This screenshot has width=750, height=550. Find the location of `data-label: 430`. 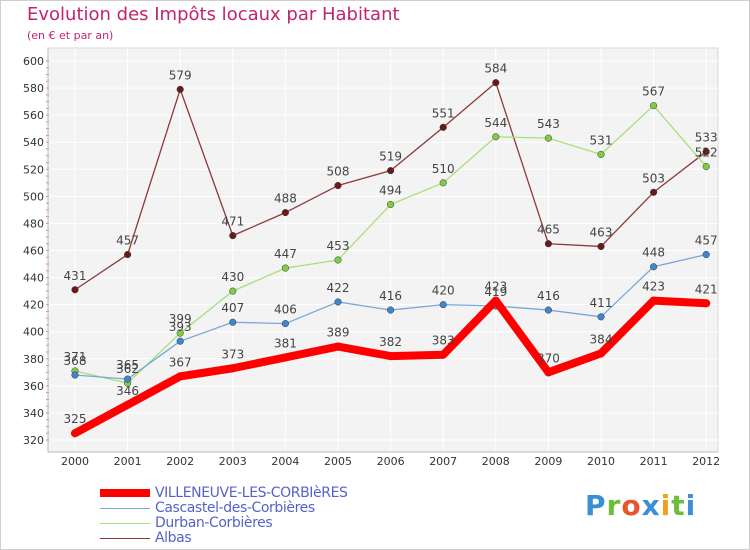

data-label: 430 is located at coordinates (232, 277).